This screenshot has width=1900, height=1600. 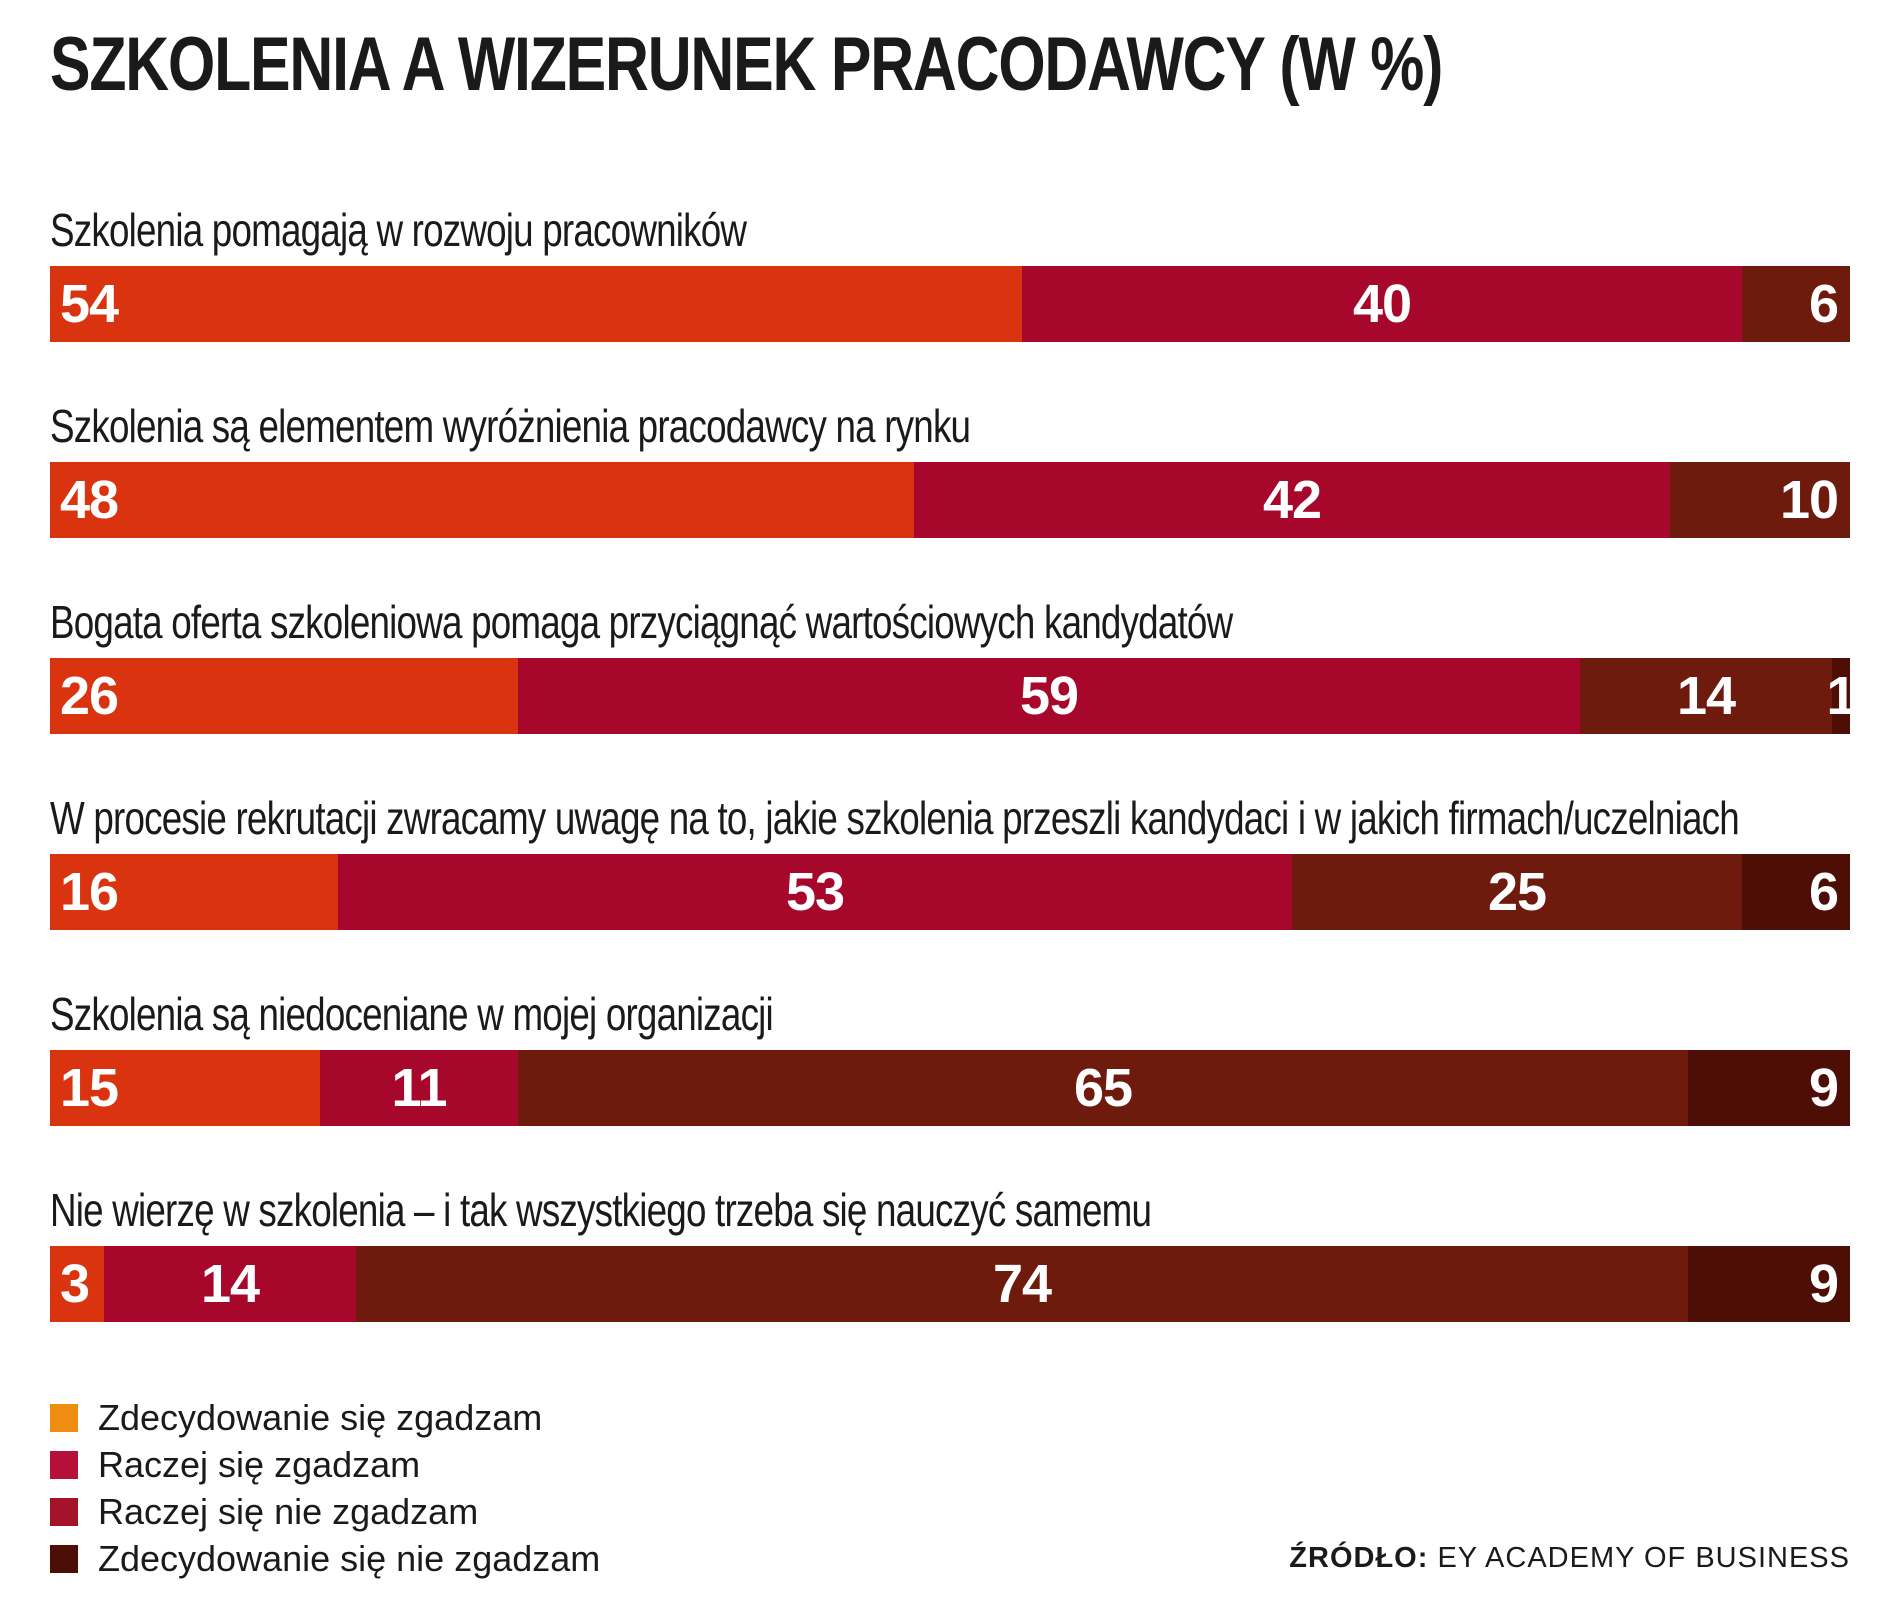 I want to click on stacked-bar: 3 14 74 9, so click(x=950, y=1284).